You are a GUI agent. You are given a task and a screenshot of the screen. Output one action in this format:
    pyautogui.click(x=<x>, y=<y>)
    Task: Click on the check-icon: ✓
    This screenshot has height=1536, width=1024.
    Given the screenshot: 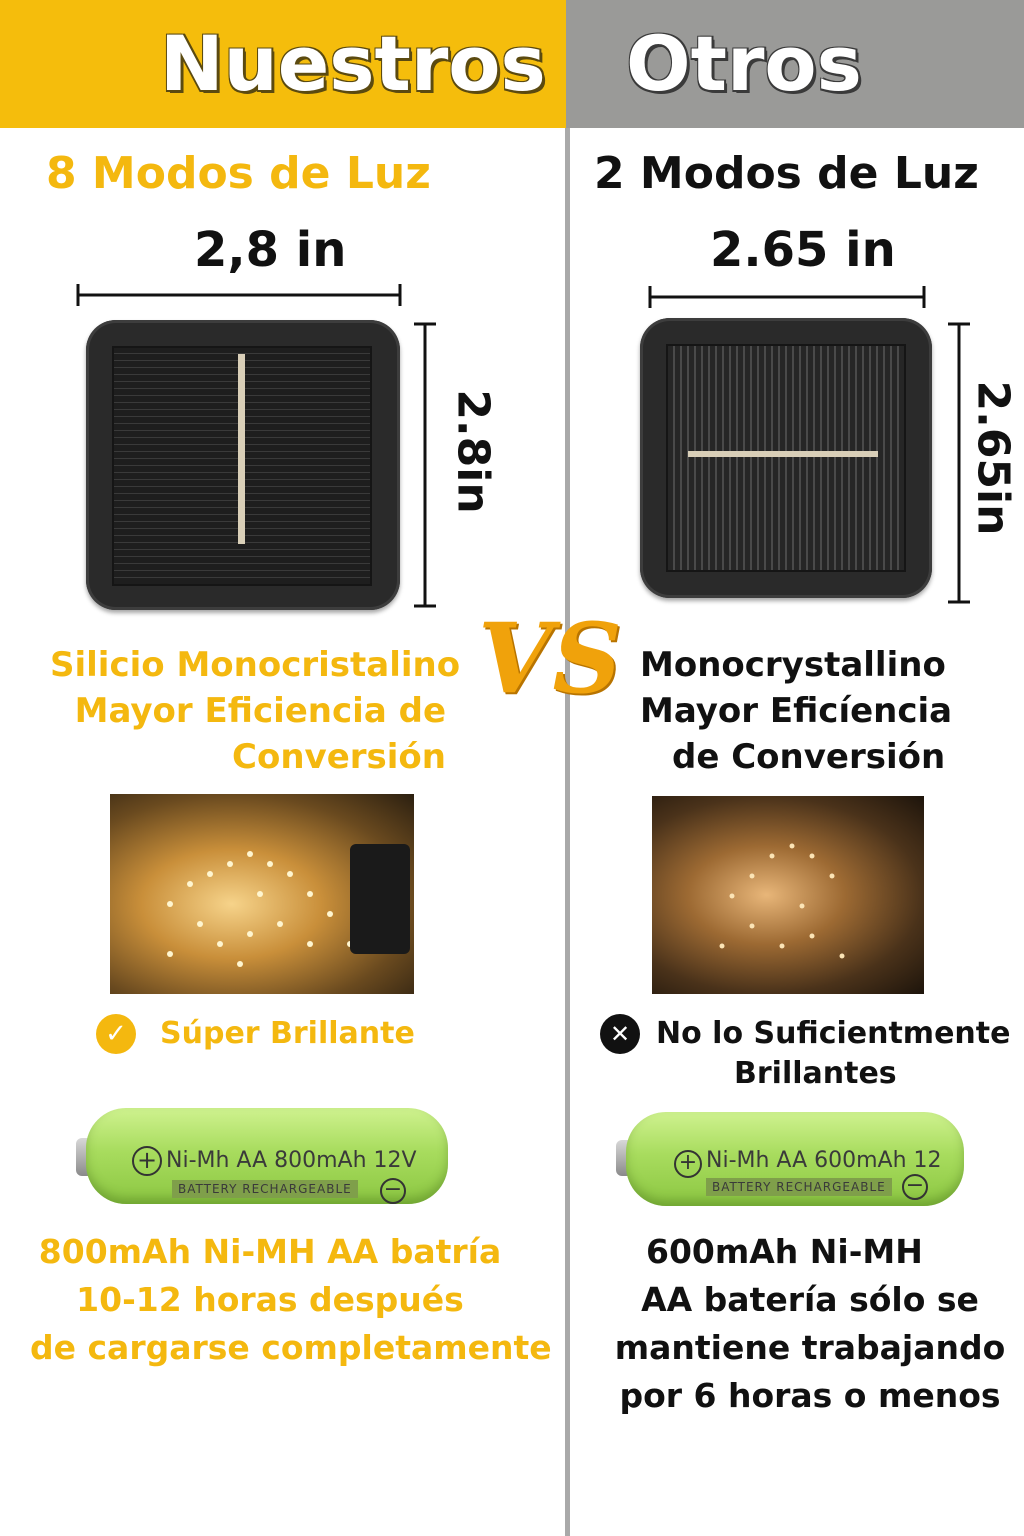 What is the action you would take?
    pyautogui.click(x=116, y=1034)
    